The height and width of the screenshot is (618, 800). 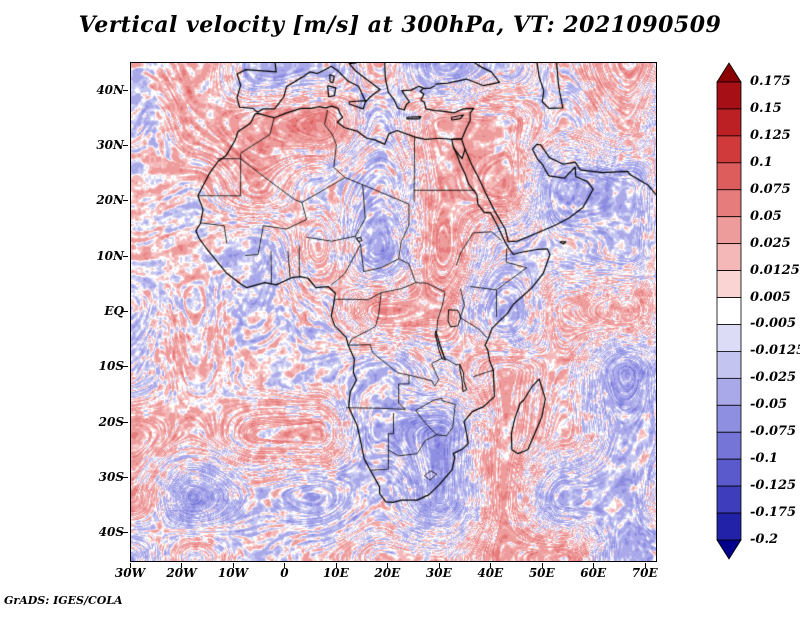 I want to click on x-tick-label: 30W, so click(x=130, y=573).